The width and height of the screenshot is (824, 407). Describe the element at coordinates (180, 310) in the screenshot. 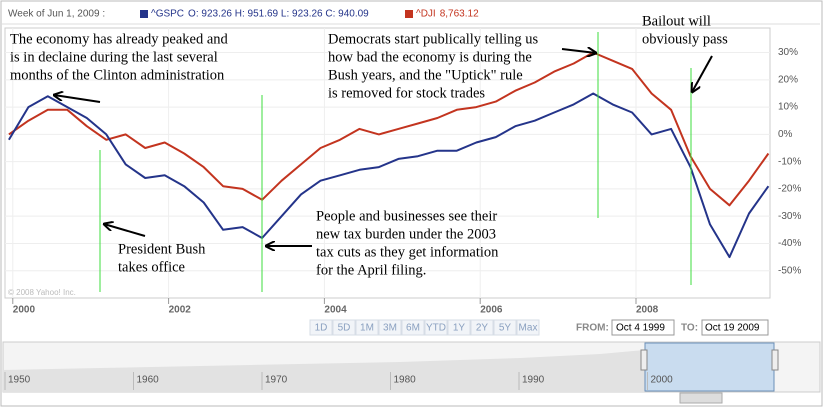

I see `x-tick-label: 2002` at that location.